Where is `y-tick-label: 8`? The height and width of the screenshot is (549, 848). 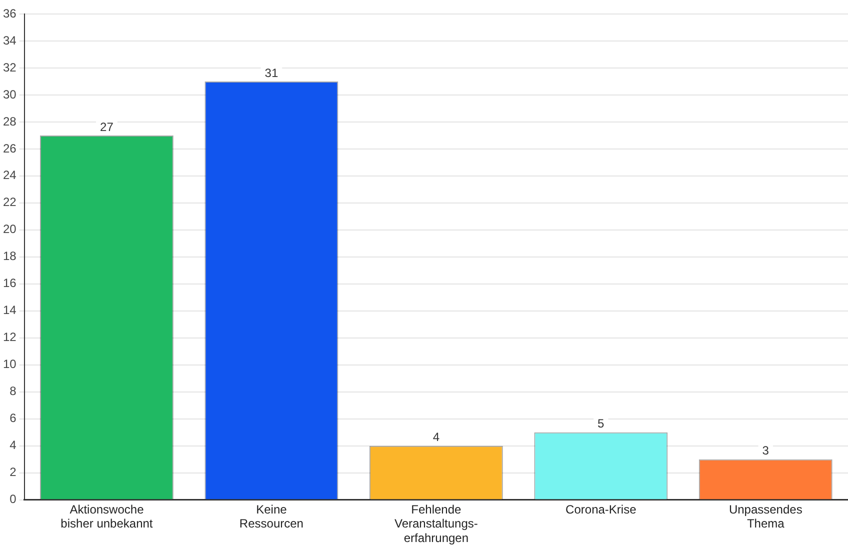
y-tick-label: 8 is located at coordinates (13, 391).